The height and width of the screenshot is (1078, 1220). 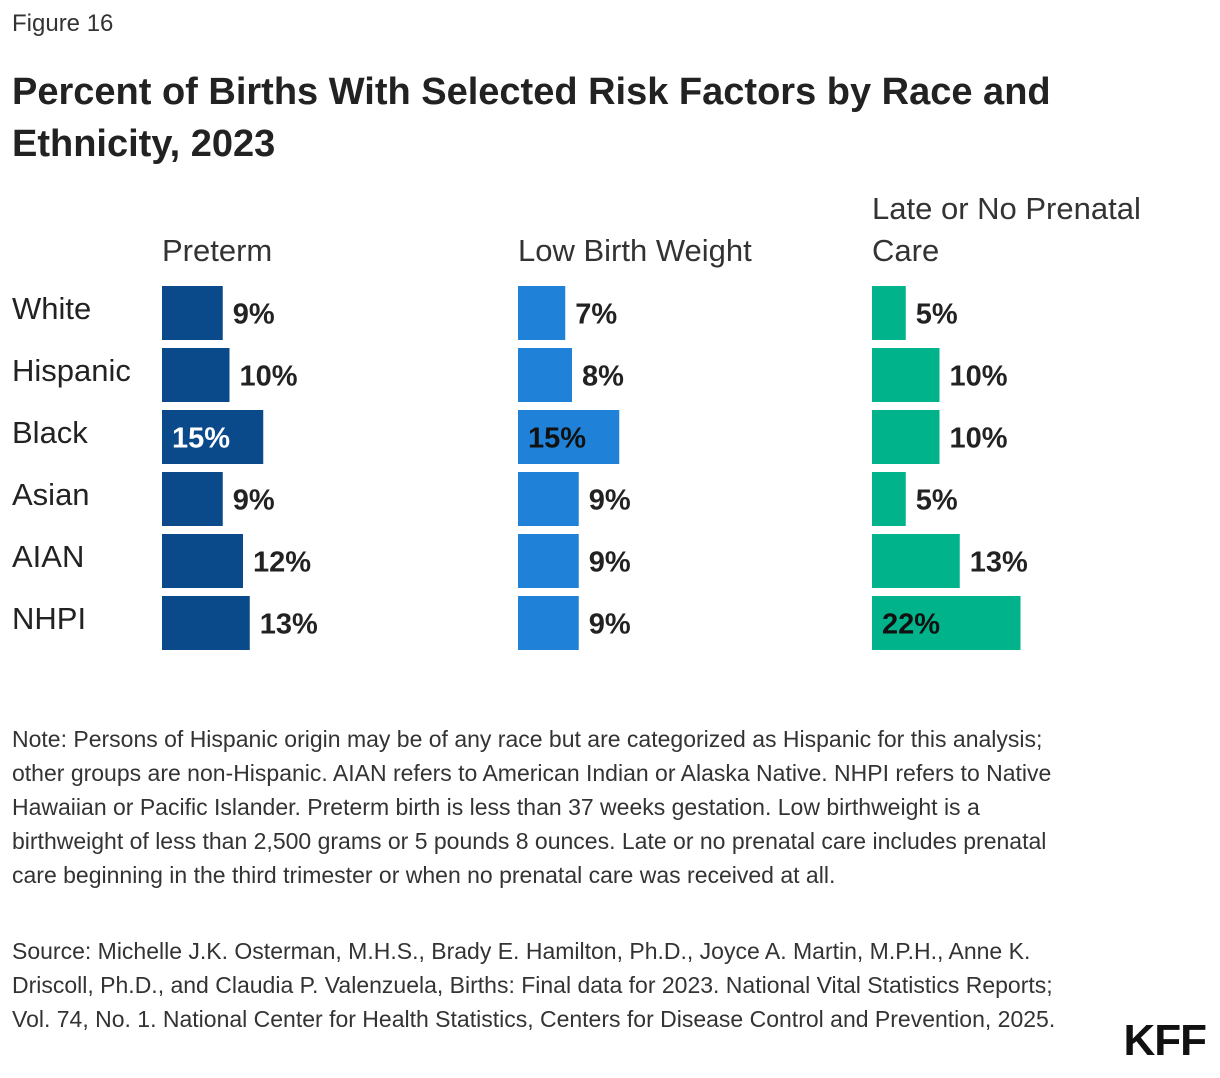 What do you see at coordinates (635, 250) in the screenshot?
I see `panel-header: Low Birth Weight` at bounding box center [635, 250].